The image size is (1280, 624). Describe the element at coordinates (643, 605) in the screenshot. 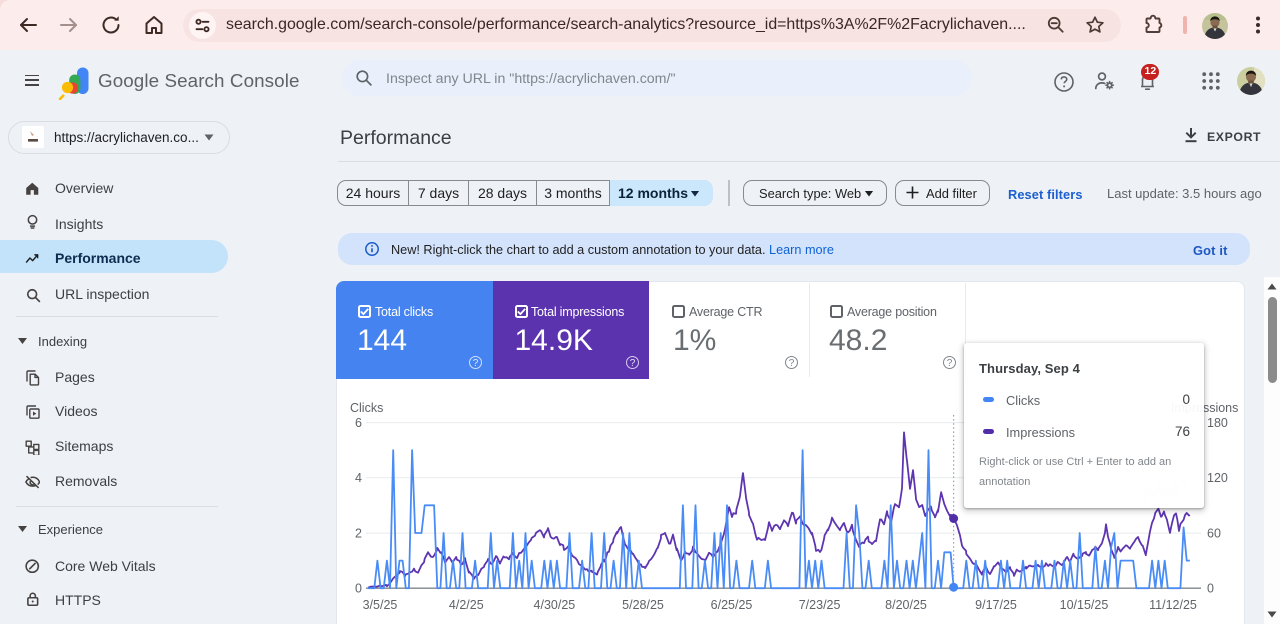

I see `svg-text: 5/28/25` at that location.